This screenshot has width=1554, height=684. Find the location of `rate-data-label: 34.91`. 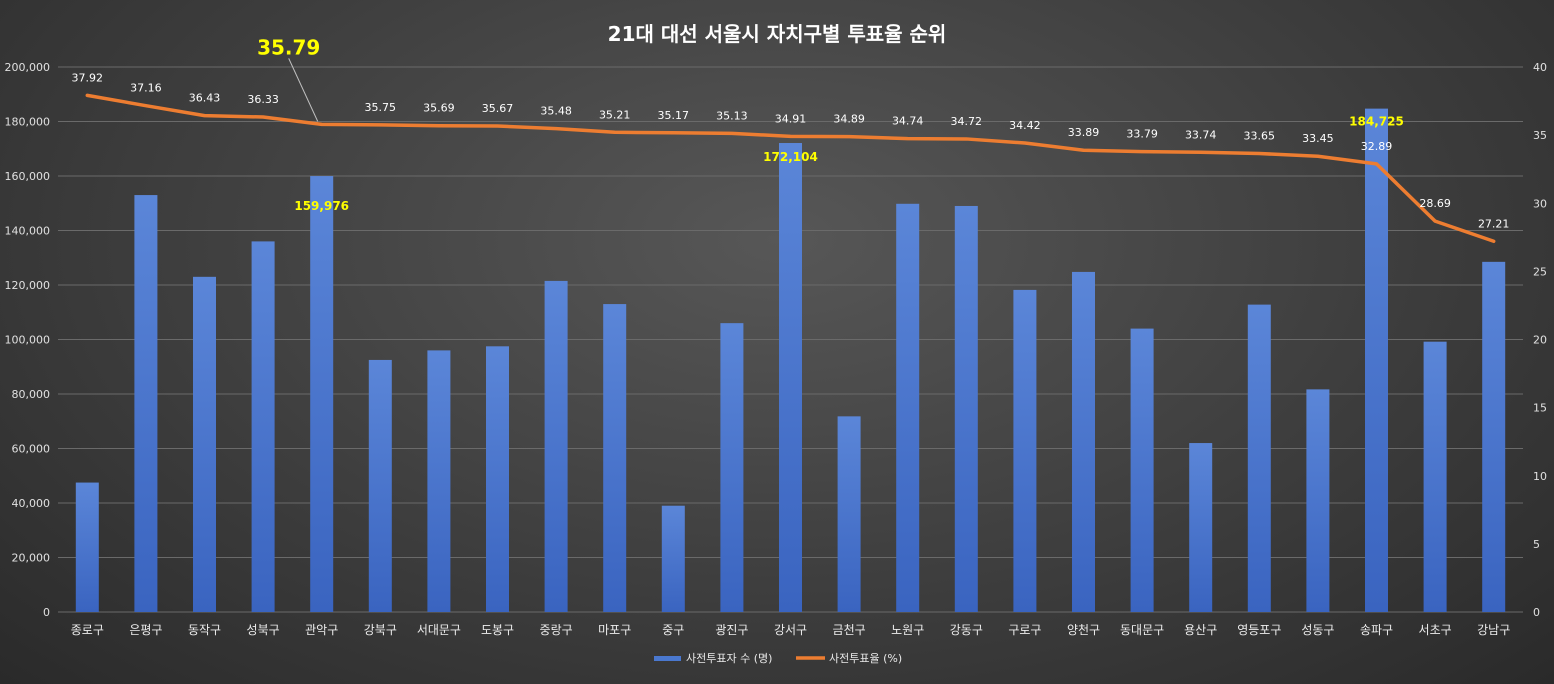

rate-data-label: 34.91 is located at coordinates (791, 118).